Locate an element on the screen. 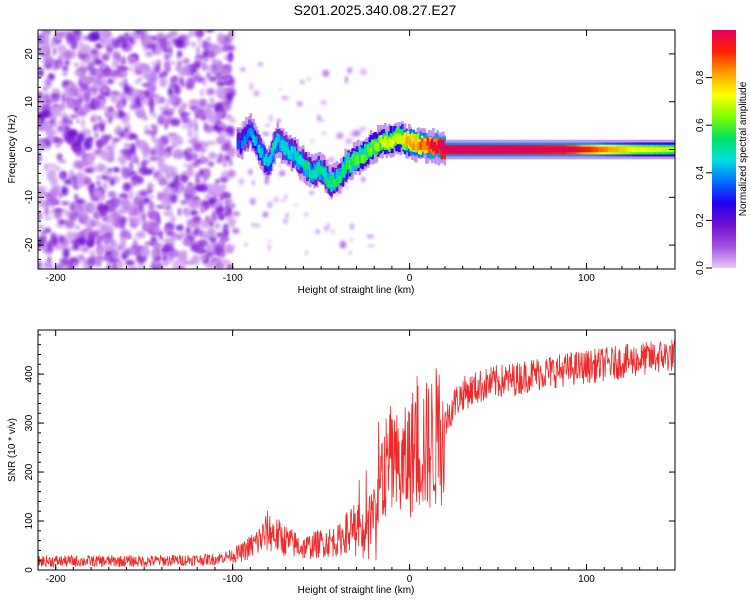  snr-x-tick-label: 0 is located at coordinates (410, 579).